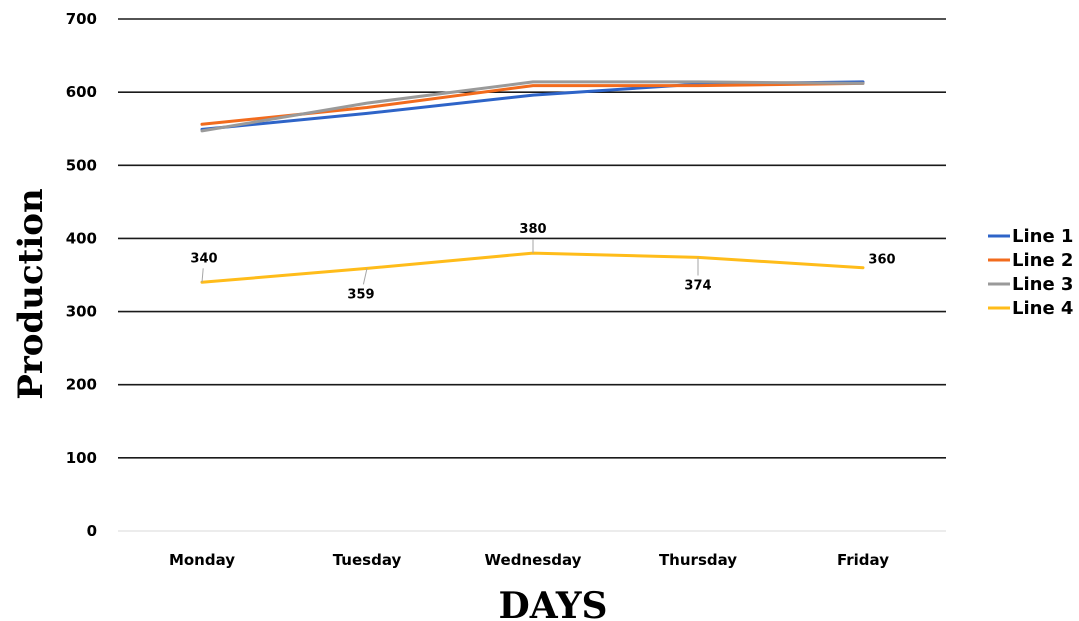 The image size is (1079, 621). I want to click on data-label: 374, so click(697, 285).